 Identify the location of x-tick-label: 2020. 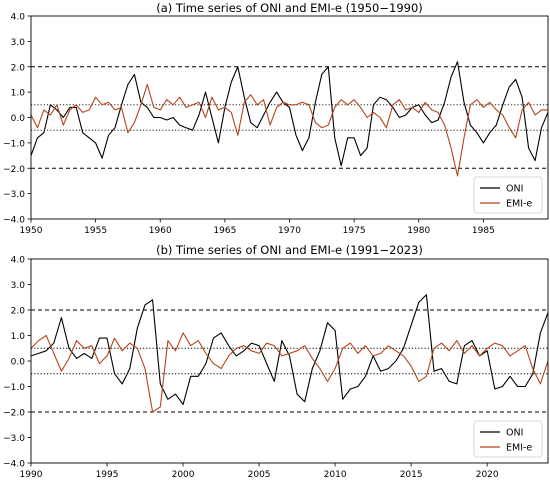
(487, 475).